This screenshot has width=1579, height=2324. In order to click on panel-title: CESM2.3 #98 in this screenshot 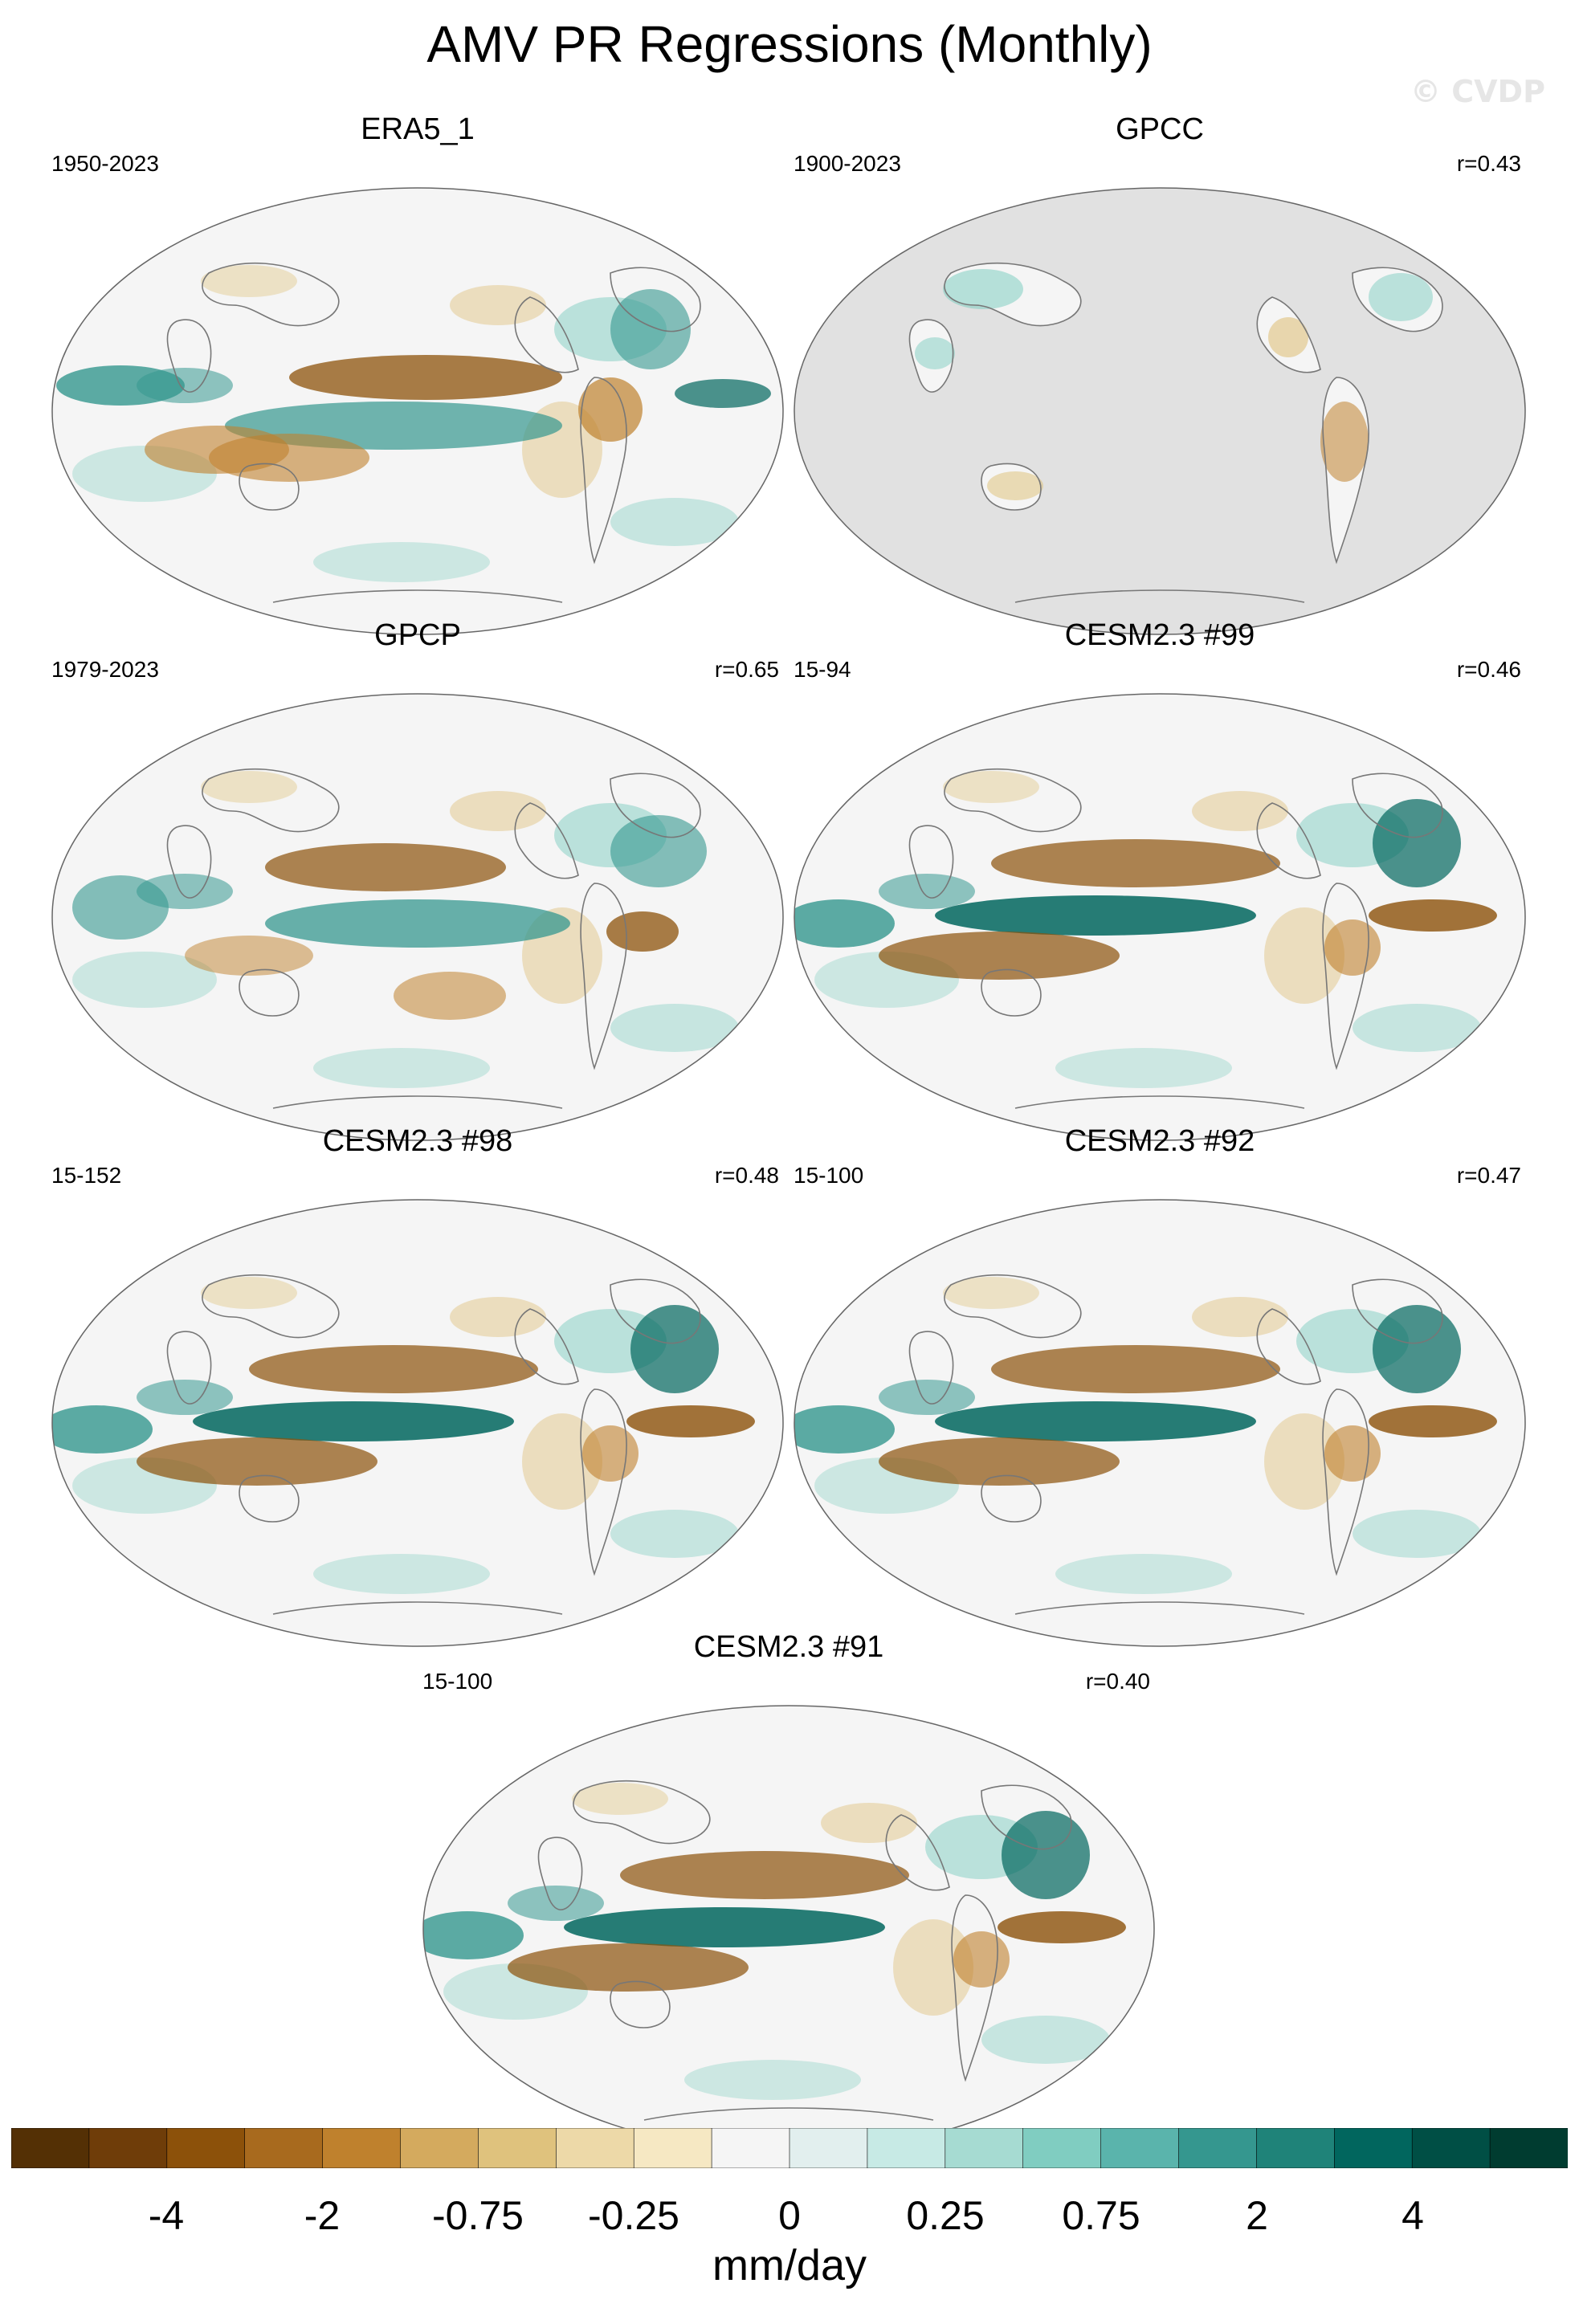, I will do `click(417, 1141)`.